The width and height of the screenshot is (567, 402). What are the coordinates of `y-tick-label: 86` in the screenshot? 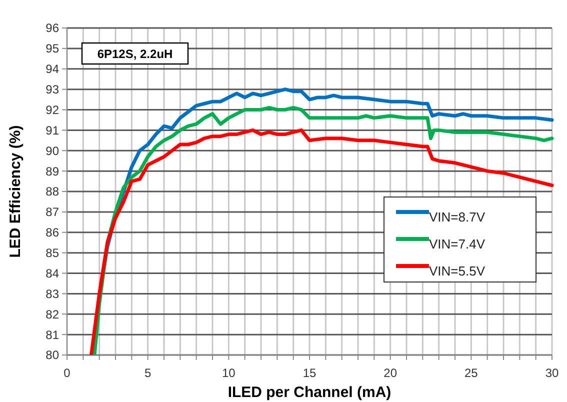 It's located at (53, 233).